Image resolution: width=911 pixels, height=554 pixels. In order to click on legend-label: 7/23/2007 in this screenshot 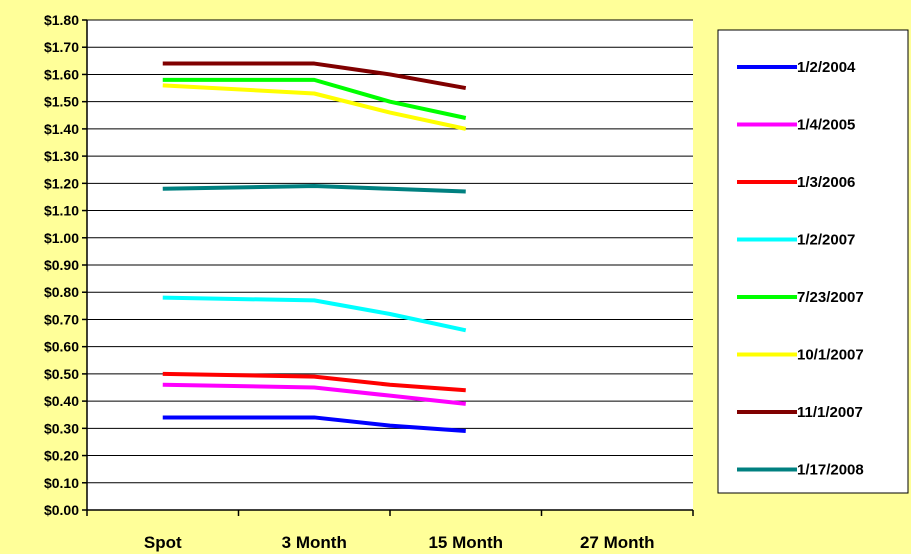, I will do `click(830, 297)`.